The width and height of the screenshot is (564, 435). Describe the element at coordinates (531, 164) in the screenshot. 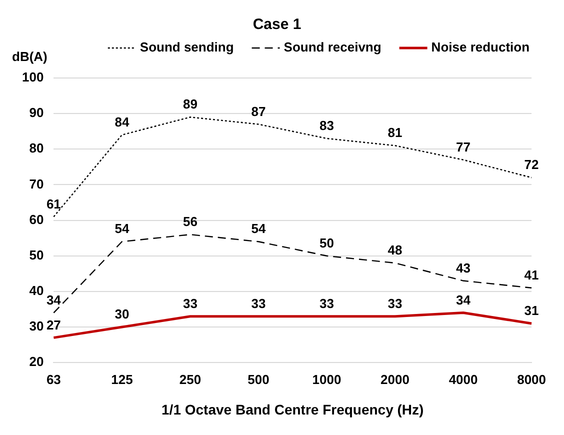

I see `data-label: 72` at that location.